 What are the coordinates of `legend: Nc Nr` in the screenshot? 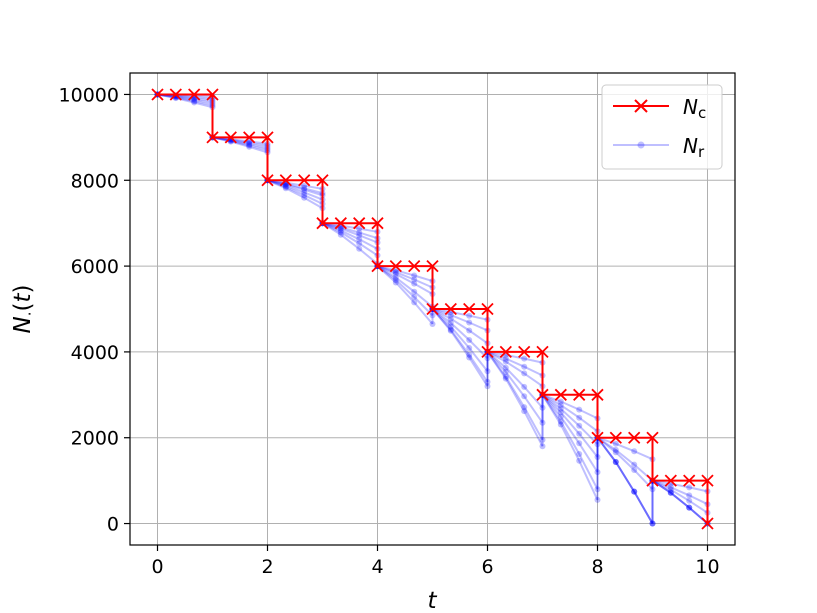 It's located at (662, 127).